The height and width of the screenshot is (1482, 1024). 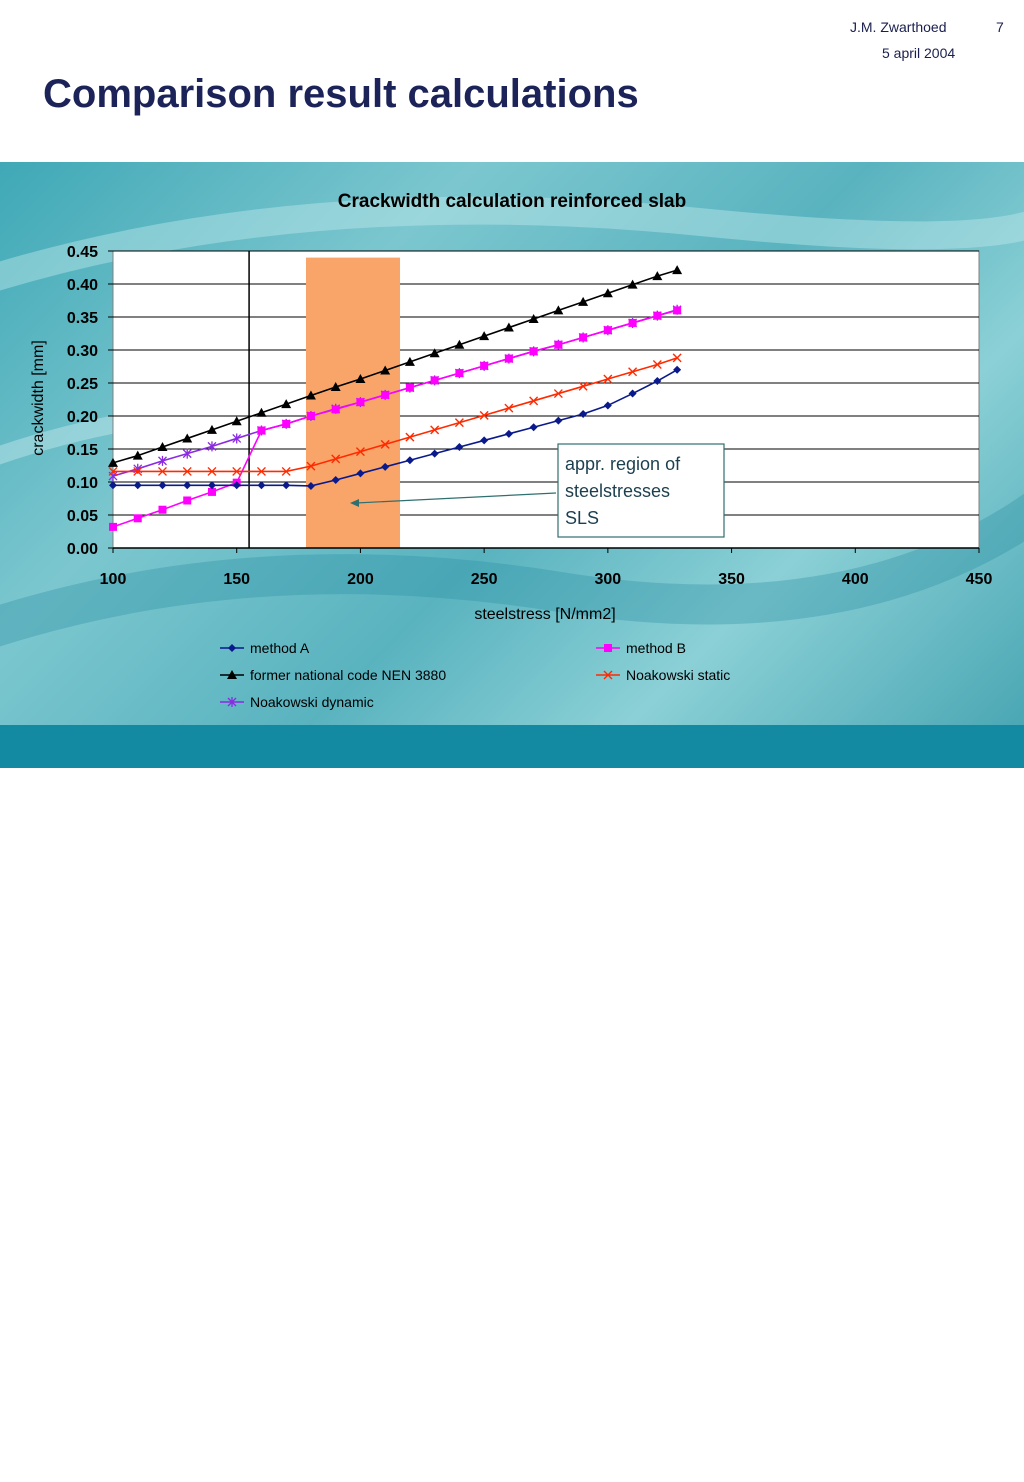 I want to click on chart-title: Crackwidth calculation reinforced slab, so click(x=512, y=201).